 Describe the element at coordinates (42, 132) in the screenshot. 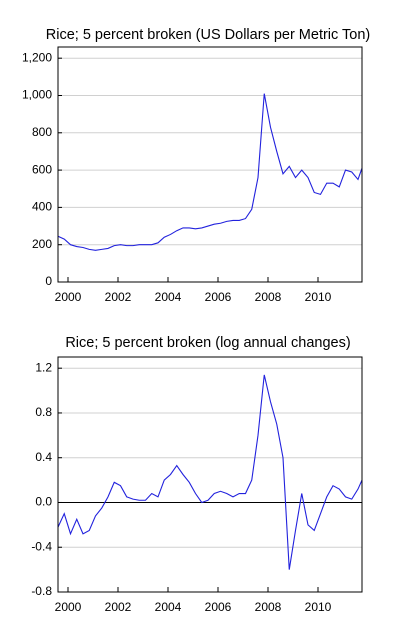

I see `y-tick-label: 800` at that location.